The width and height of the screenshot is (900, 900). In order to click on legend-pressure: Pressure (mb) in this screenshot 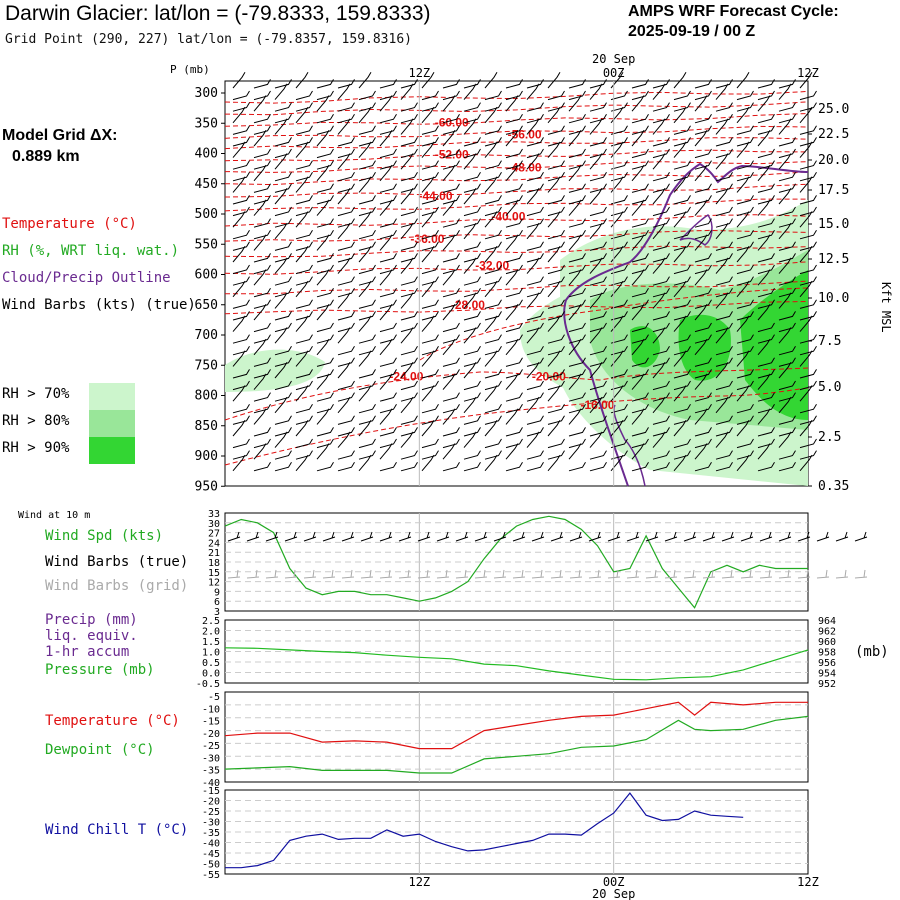, I will do `click(100, 670)`.